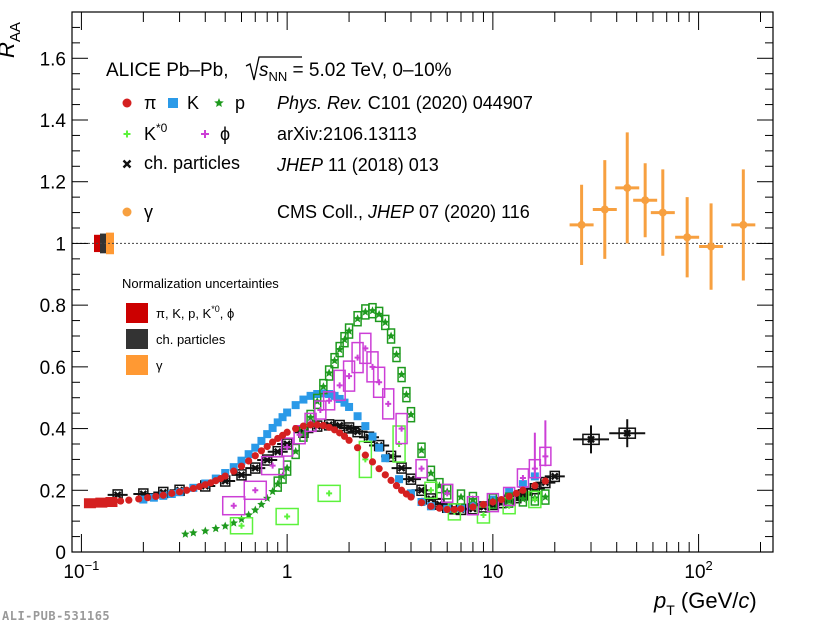  What do you see at coordinates (53, 59) in the screenshot?
I see `y-tick-label: 1.6` at bounding box center [53, 59].